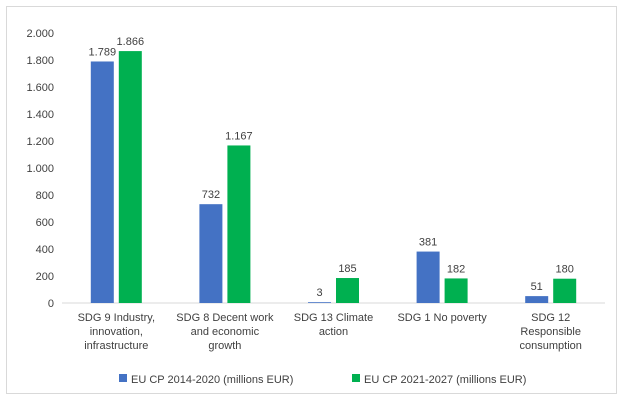 This screenshot has height=400, width=624. Describe the element at coordinates (333, 318) in the screenshot. I see `category-label-line: SDG 13 Climate` at that location.